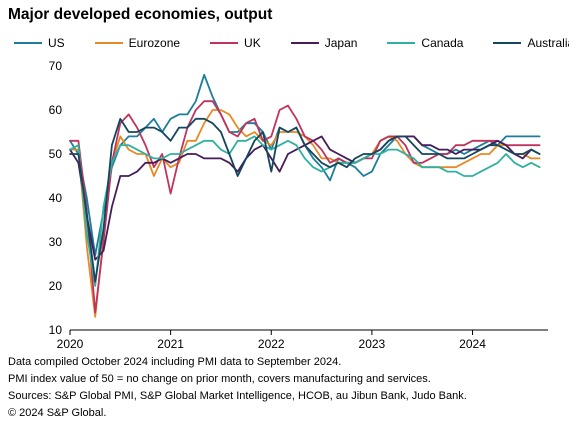  Describe the element at coordinates (56, 43) in the screenshot. I see `legend-label-us: US` at that location.